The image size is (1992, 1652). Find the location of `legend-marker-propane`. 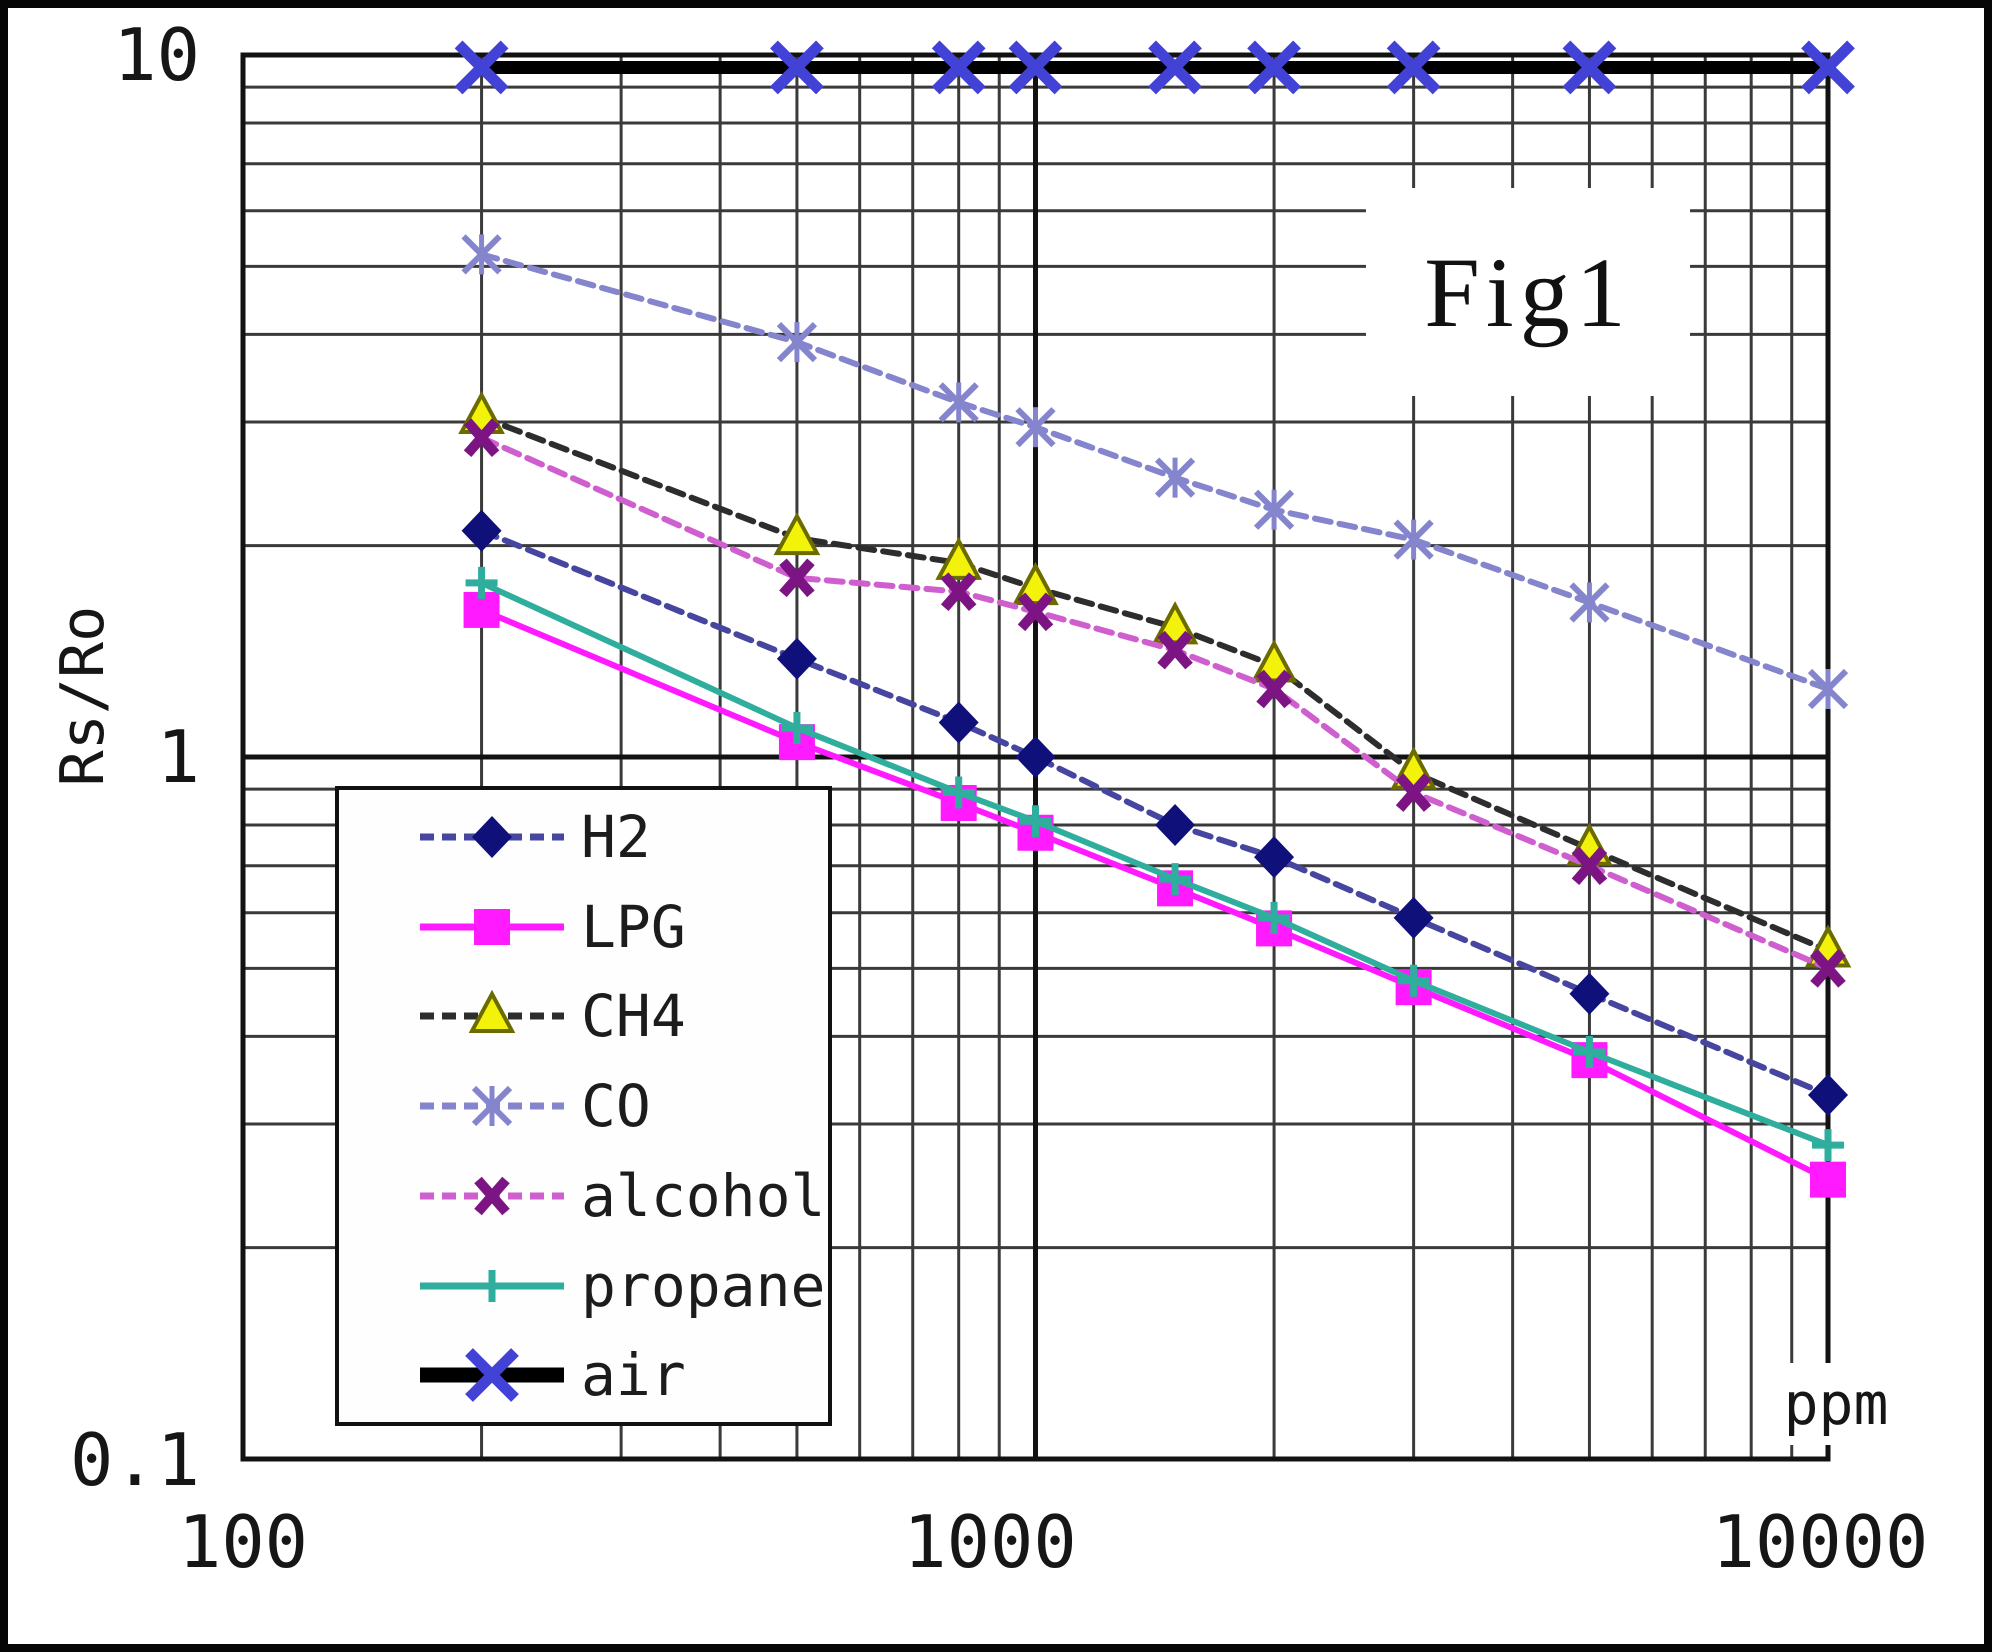

legend-marker-propane is located at coordinates (492, 1285).